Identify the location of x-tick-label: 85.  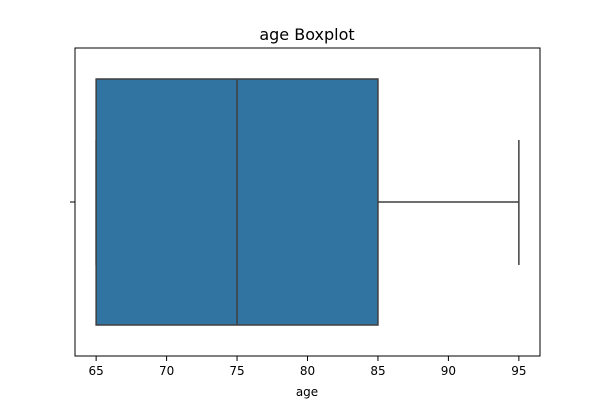
(377, 371).